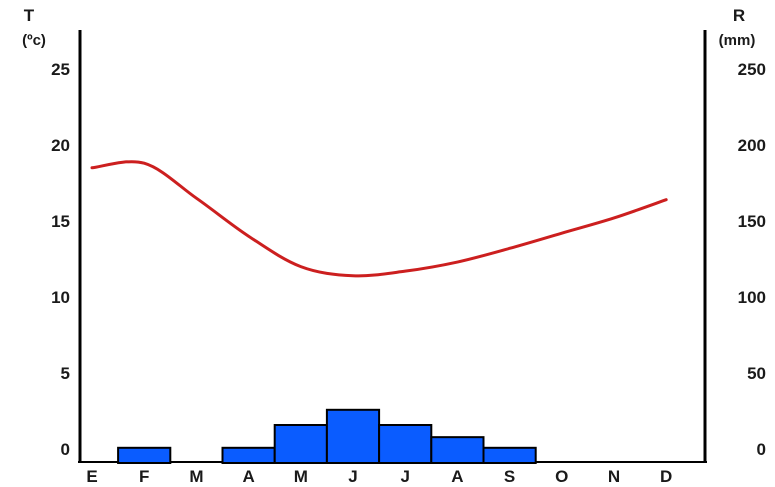 The image size is (775, 487). Describe the element at coordinates (752, 259) in the screenshot. I see `right-tick-labels: 0 50 100 150 200 250` at that location.